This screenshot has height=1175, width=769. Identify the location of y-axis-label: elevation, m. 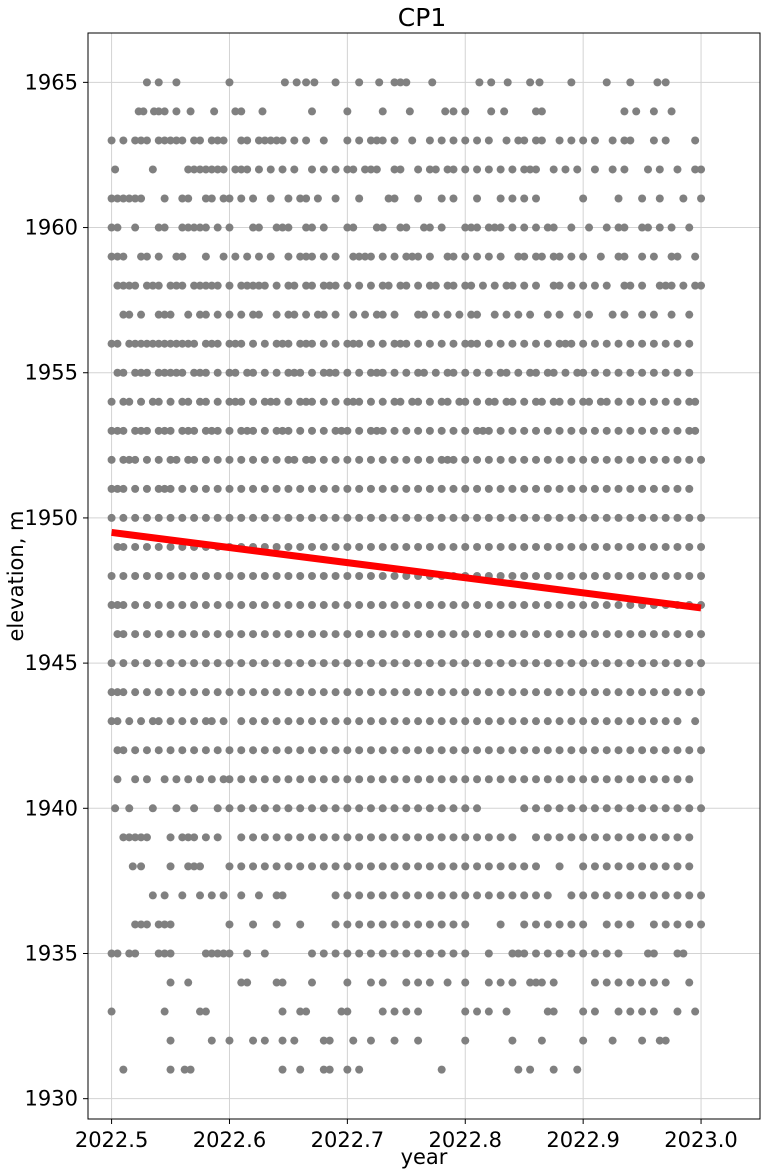
(16, 575).